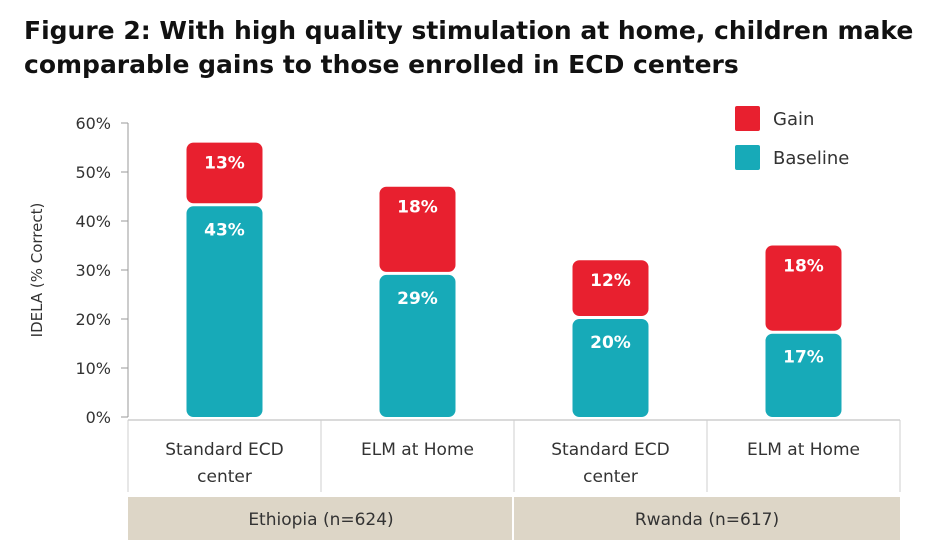 The image size is (927, 557). I want to click on group-label: Ethiopia (n=624), so click(320, 520).